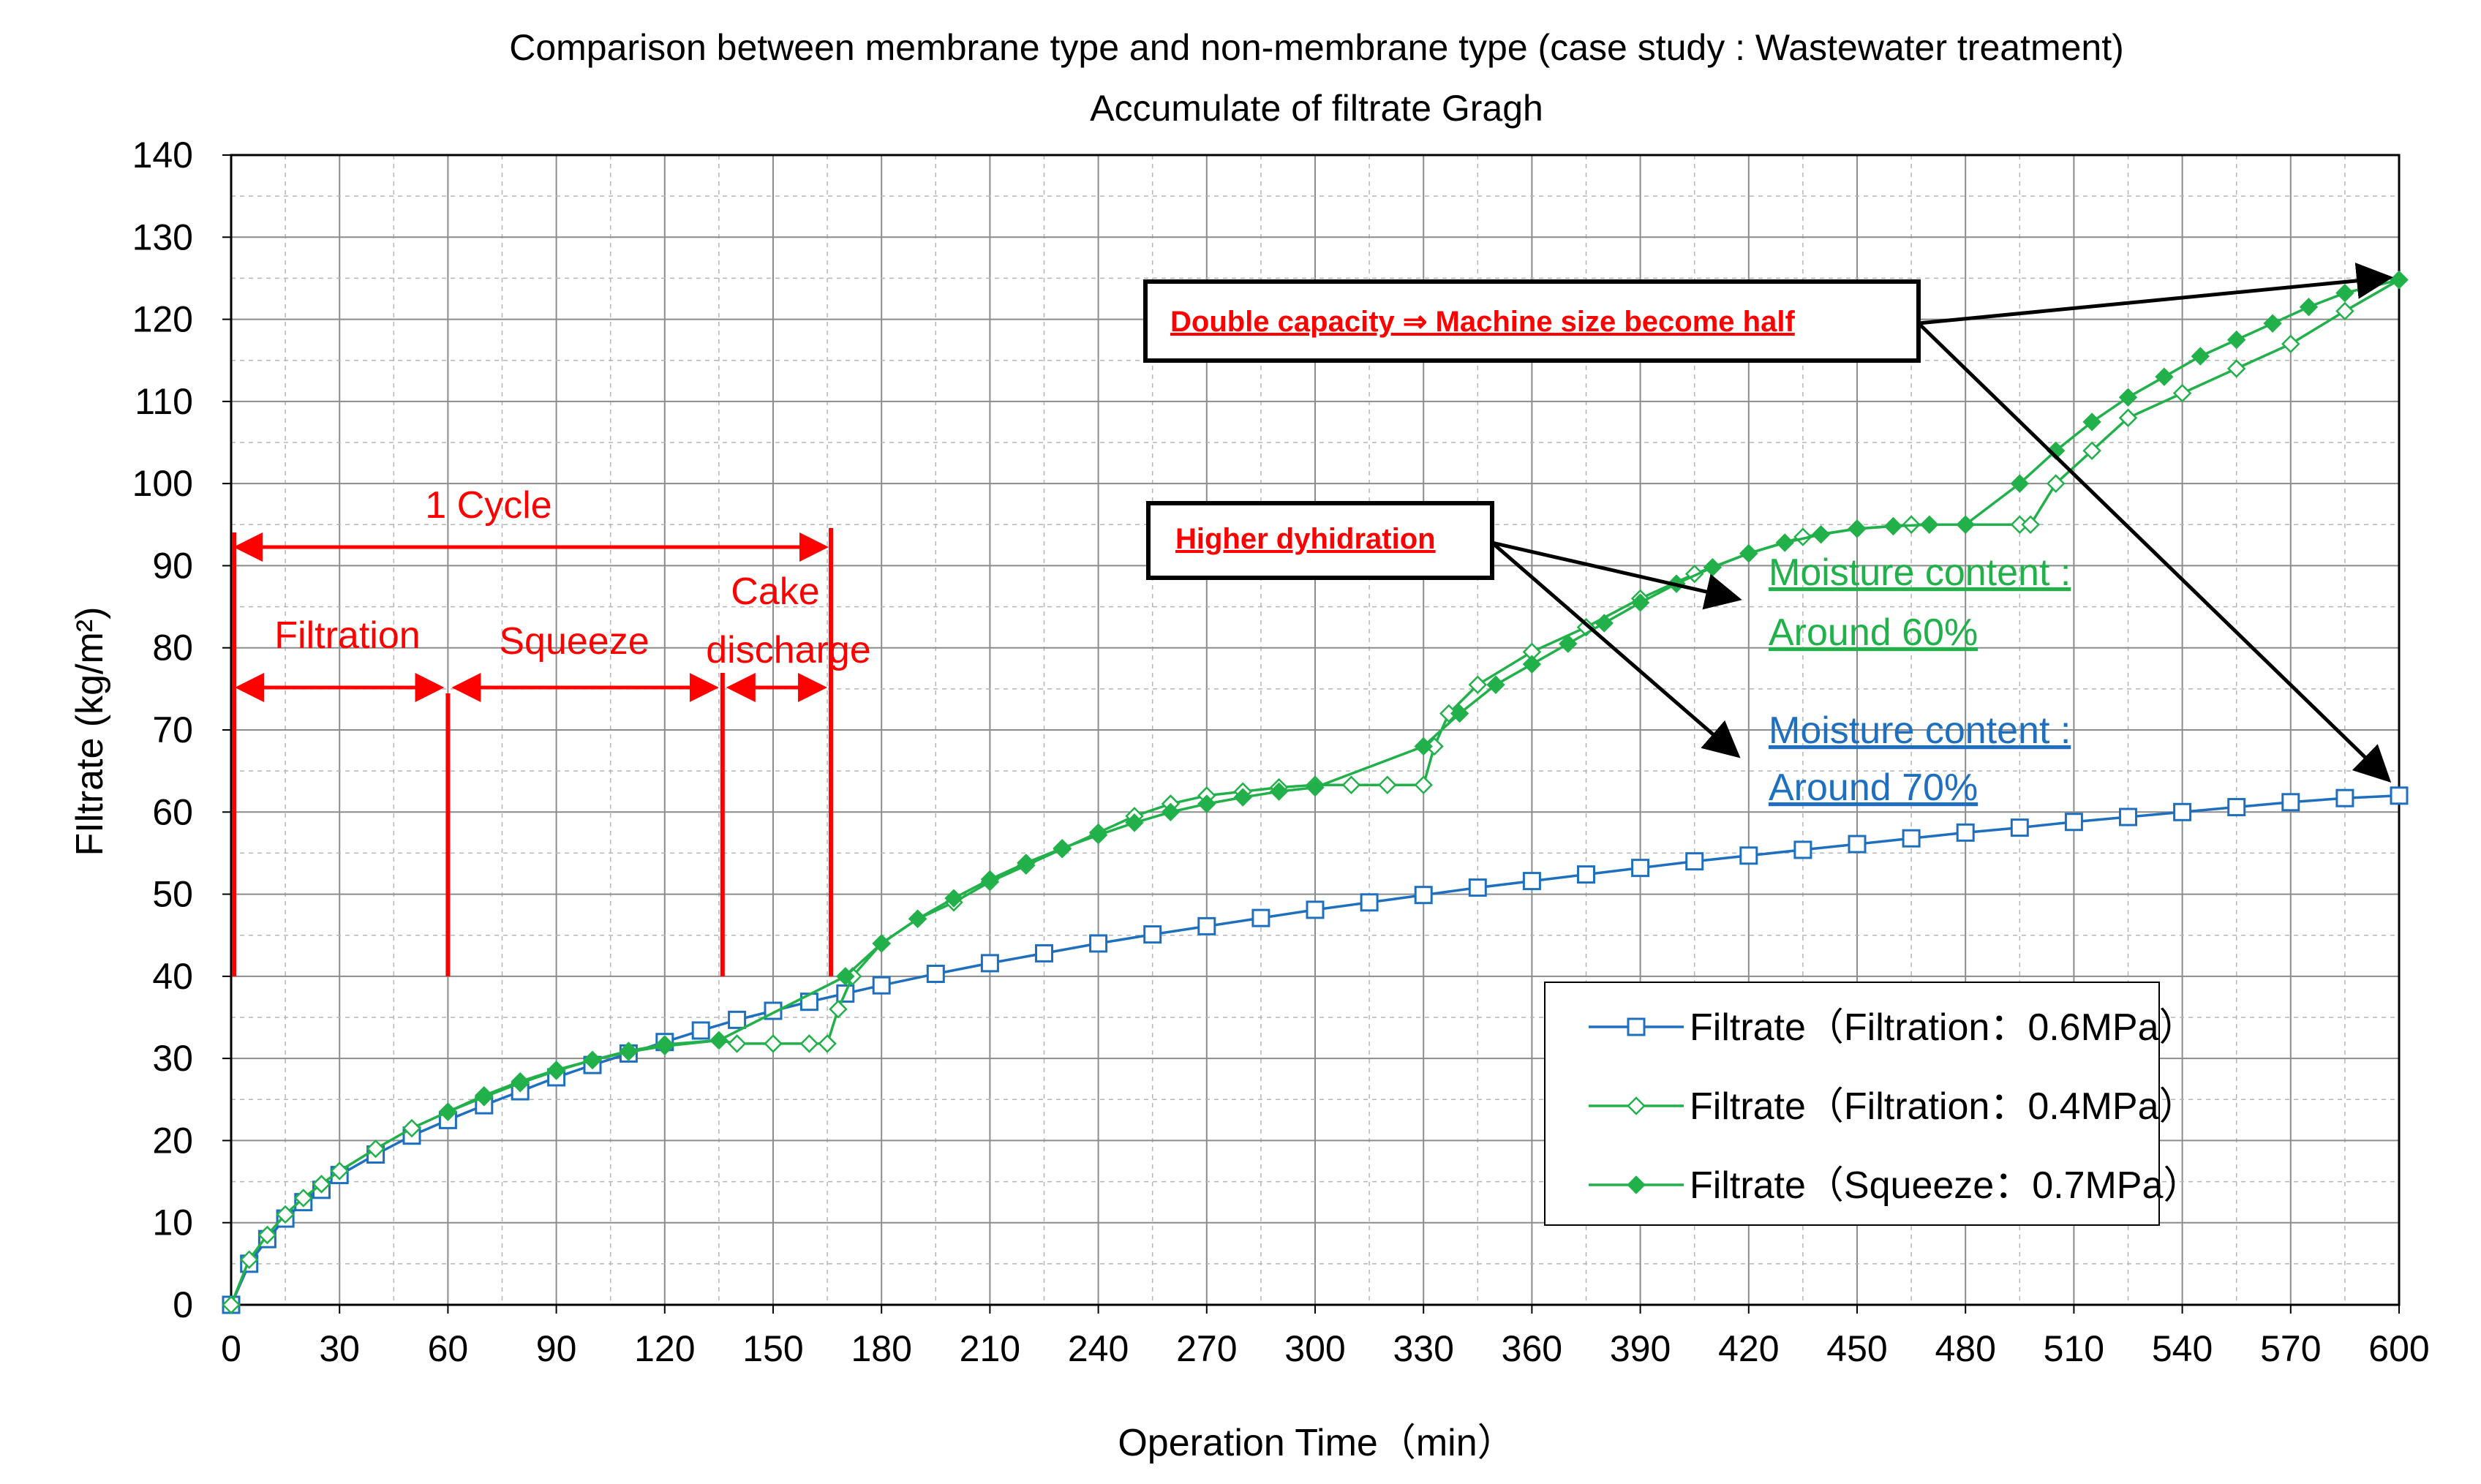 This screenshot has width=2481, height=1484. I want to click on moisture-green-line1: Moisture content :, so click(1920, 572).